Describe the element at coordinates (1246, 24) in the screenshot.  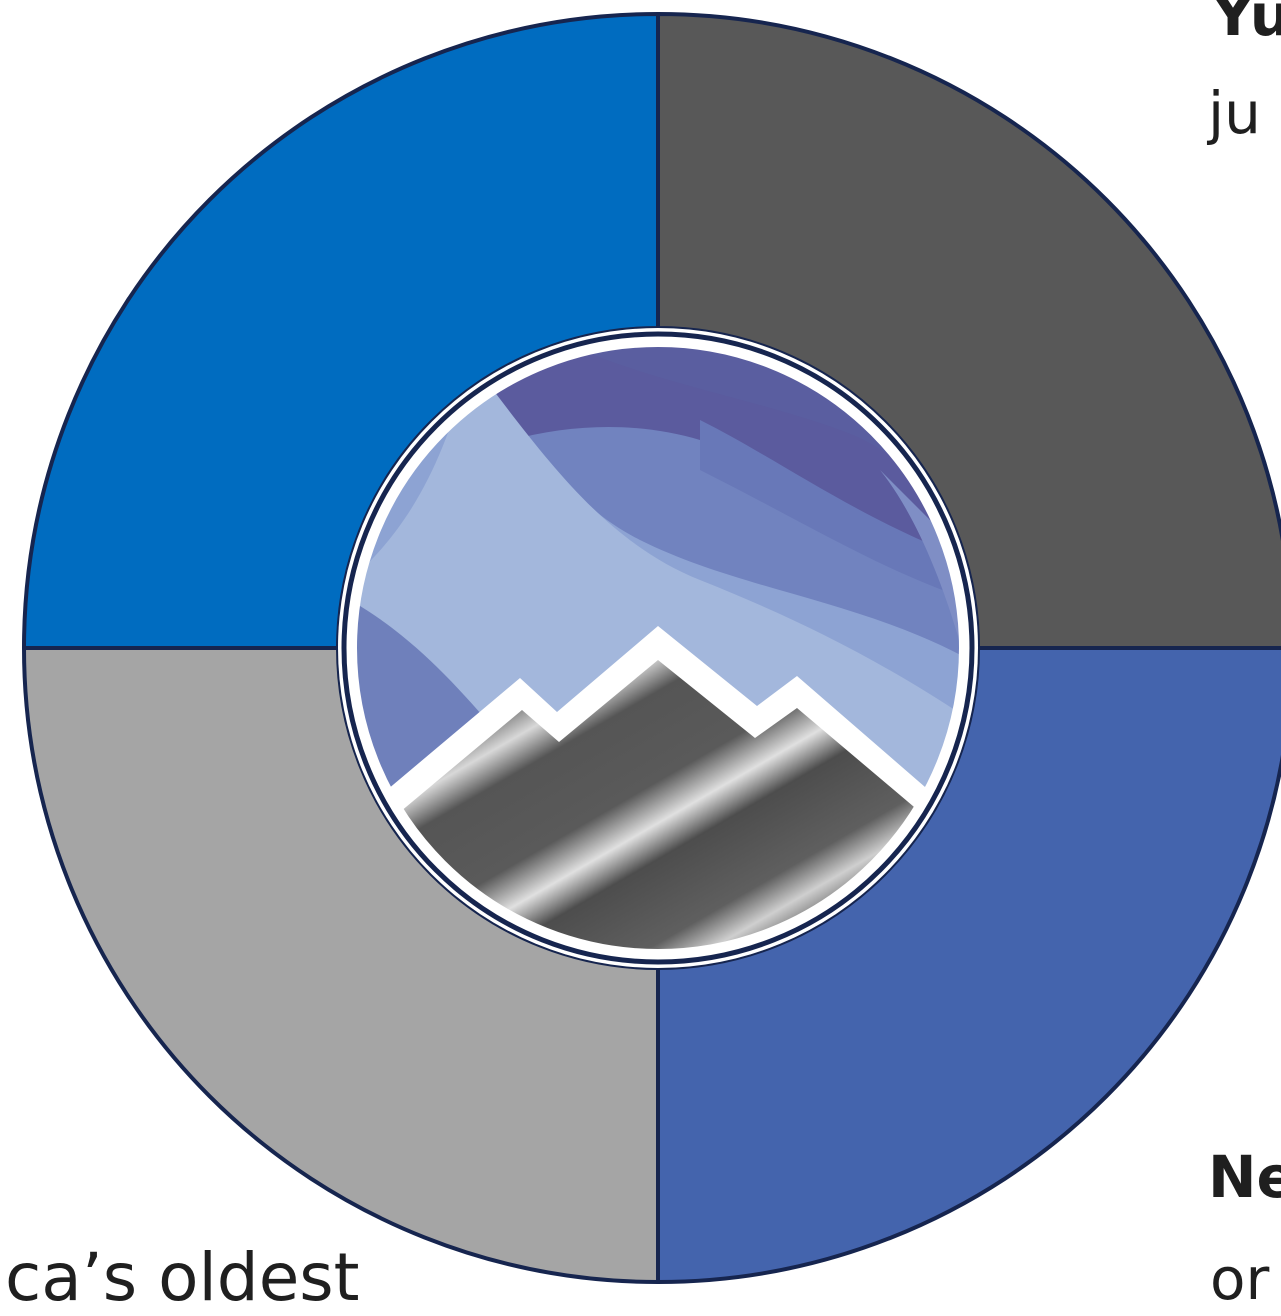
I see `cut-off-text-top-heading: Yu` at that location.